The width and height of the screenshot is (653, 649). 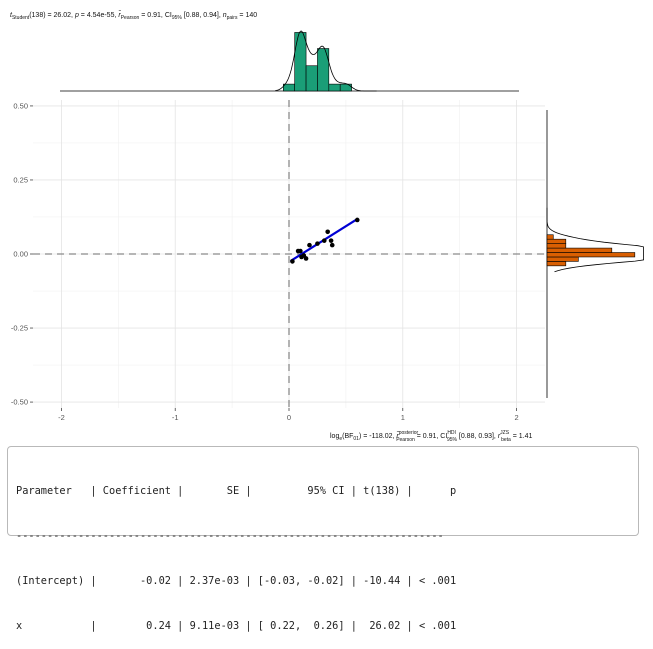 I want to click on y-tick-label: 0.00, so click(x=20, y=254).